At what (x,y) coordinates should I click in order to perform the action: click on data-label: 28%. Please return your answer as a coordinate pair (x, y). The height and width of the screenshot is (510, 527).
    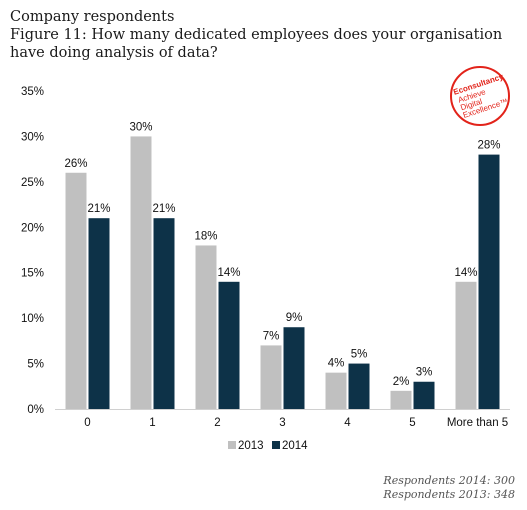
    Looking at the image, I should click on (488, 146).